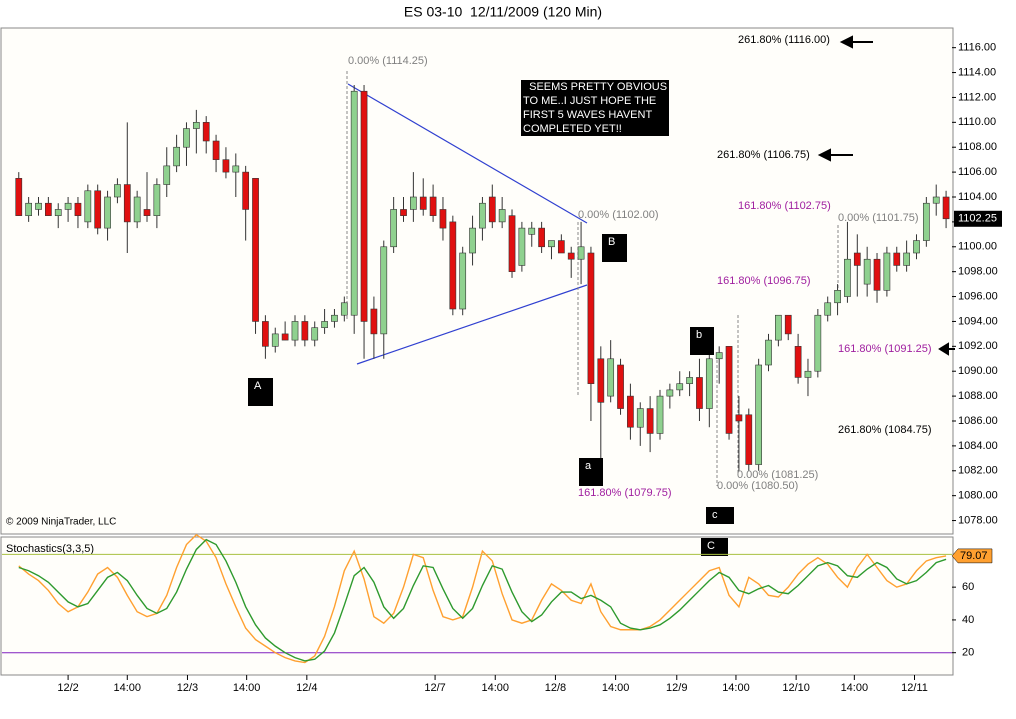 The image size is (1016, 719). What do you see at coordinates (764, 281) in the screenshot?
I see `fib-label: 161.80% (1096.75)` at bounding box center [764, 281].